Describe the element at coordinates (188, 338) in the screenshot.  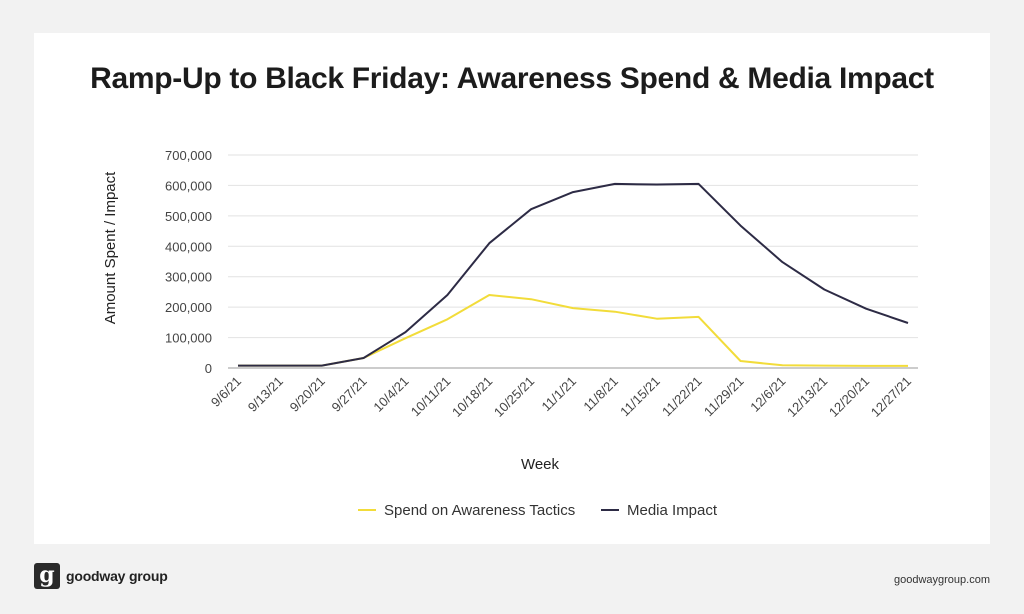
I see `y-tick-label: 100,000` at that location.